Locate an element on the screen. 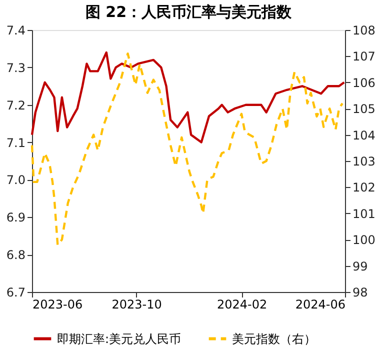 This screenshot has width=380, height=350. y2-tick-label: 104 is located at coordinates (364, 135).